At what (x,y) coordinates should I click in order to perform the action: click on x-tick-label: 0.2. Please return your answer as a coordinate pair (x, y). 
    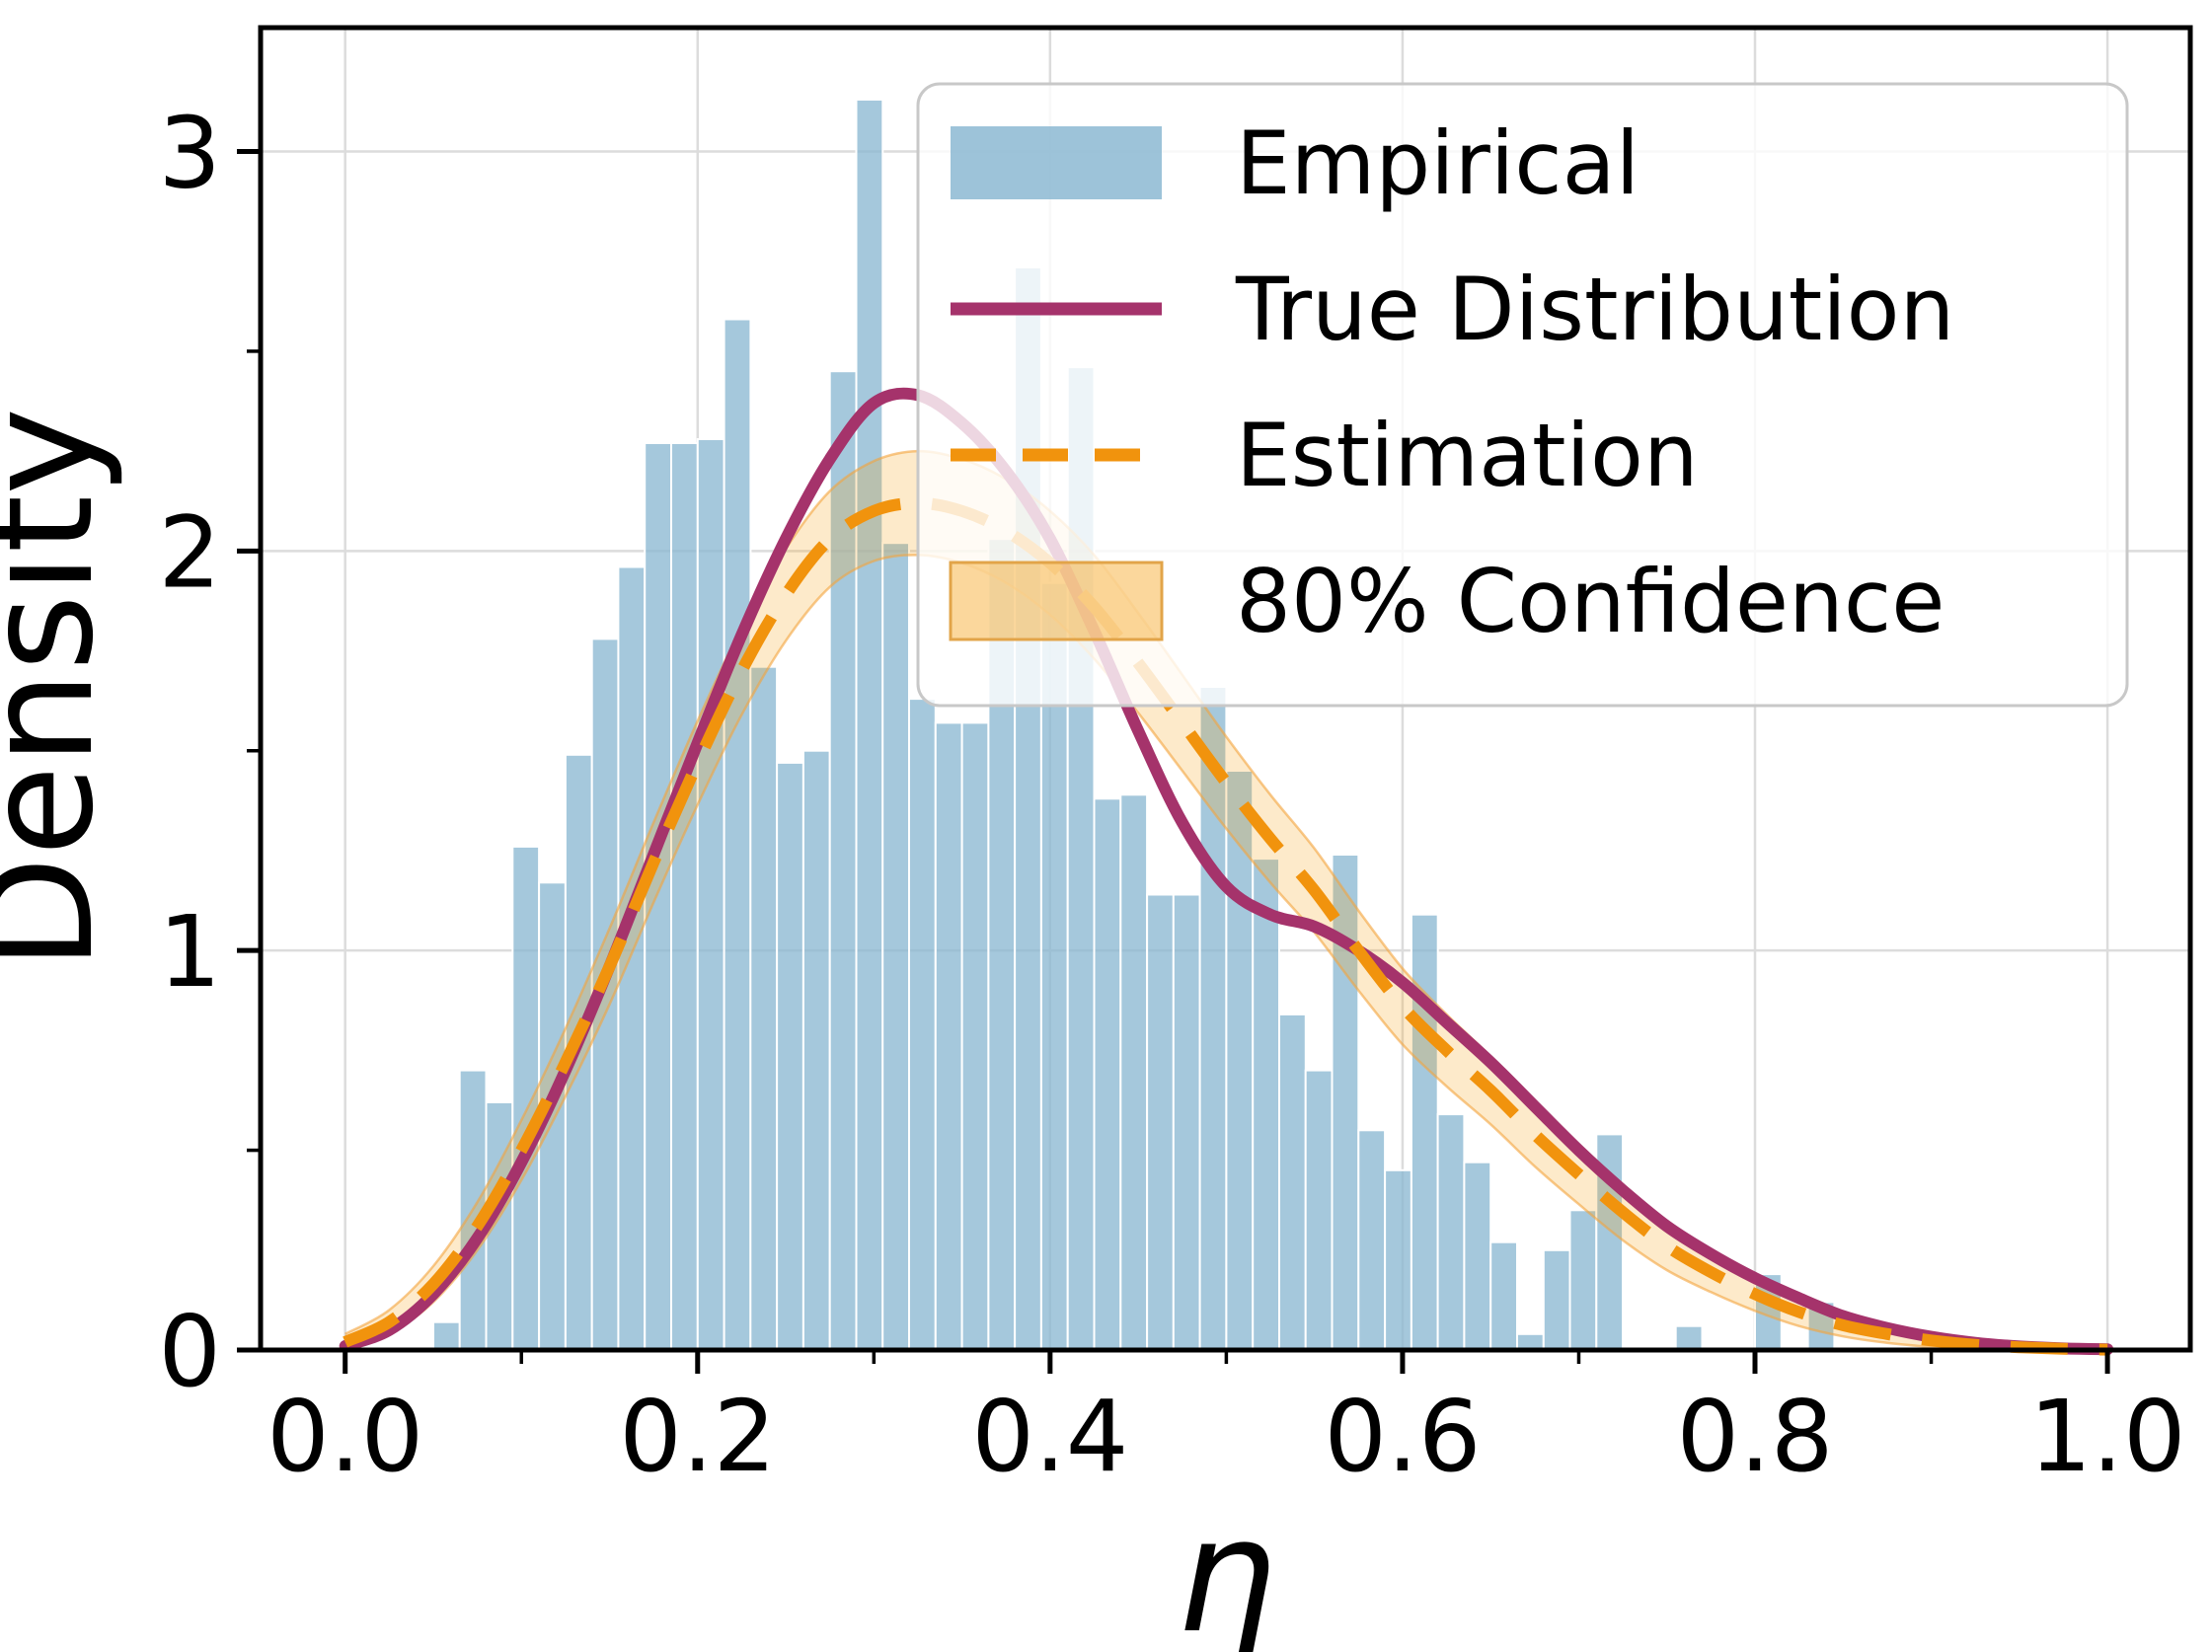
    Looking at the image, I should click on (697, 1436).